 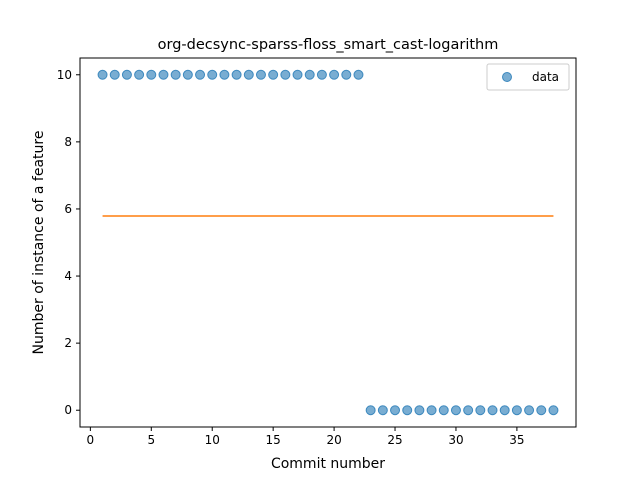 What do you see at coordinates (545, 77) in the screenshot?
I see `legend-label-data: data` at bounding box center [545, 77].